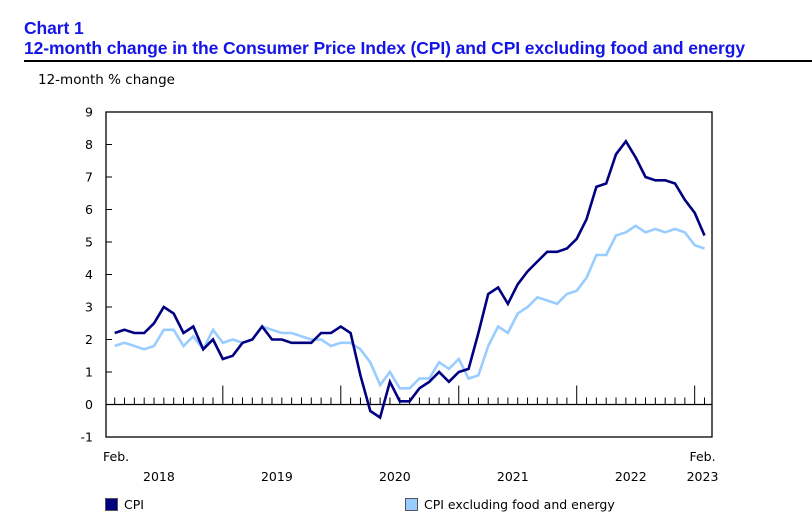  I want to click on y-tick-label: 0, so click(89, 404).